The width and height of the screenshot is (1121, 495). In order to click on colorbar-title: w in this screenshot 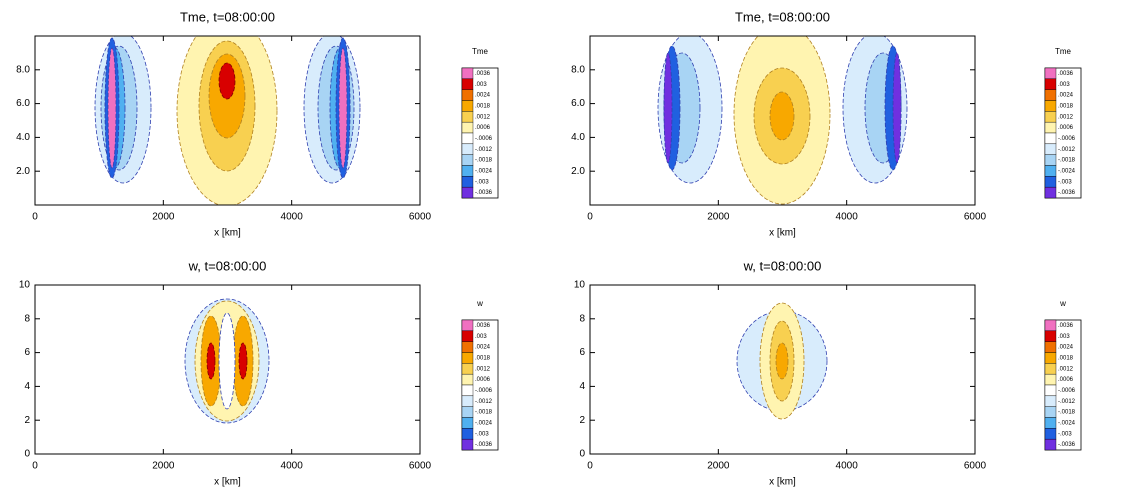, I will do `click(479, 303)`.